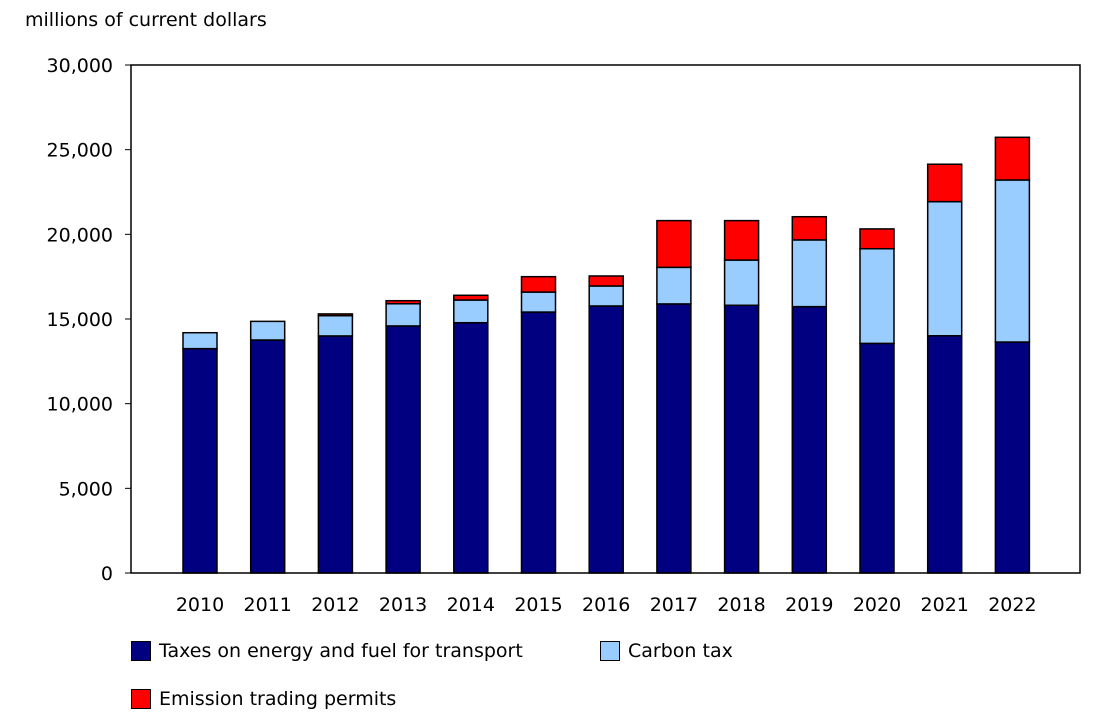 The width and height of the screenshot is (1107, 722). What do you see at coordinates (403, 605) in the screenshot?
I see `x-tick-label: 2013` at bounding box center [403, 605].